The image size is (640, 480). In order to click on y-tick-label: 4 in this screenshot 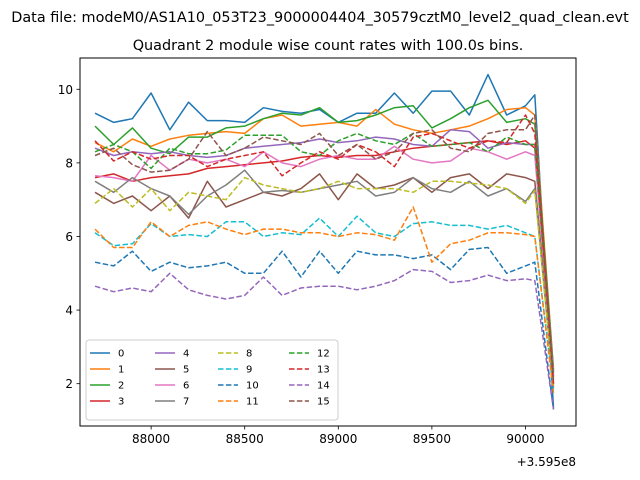, I will do `click(69, 311)`.